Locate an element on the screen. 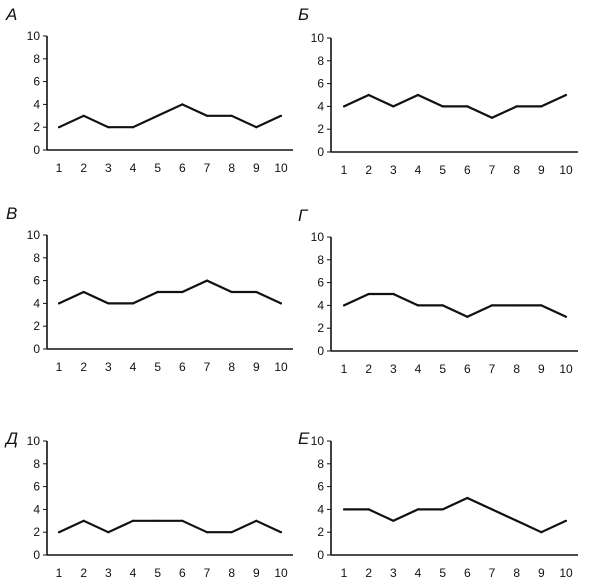 The height and width of the screenshot is (586, 600). panel-label: А is located at coordinates (11, 14).